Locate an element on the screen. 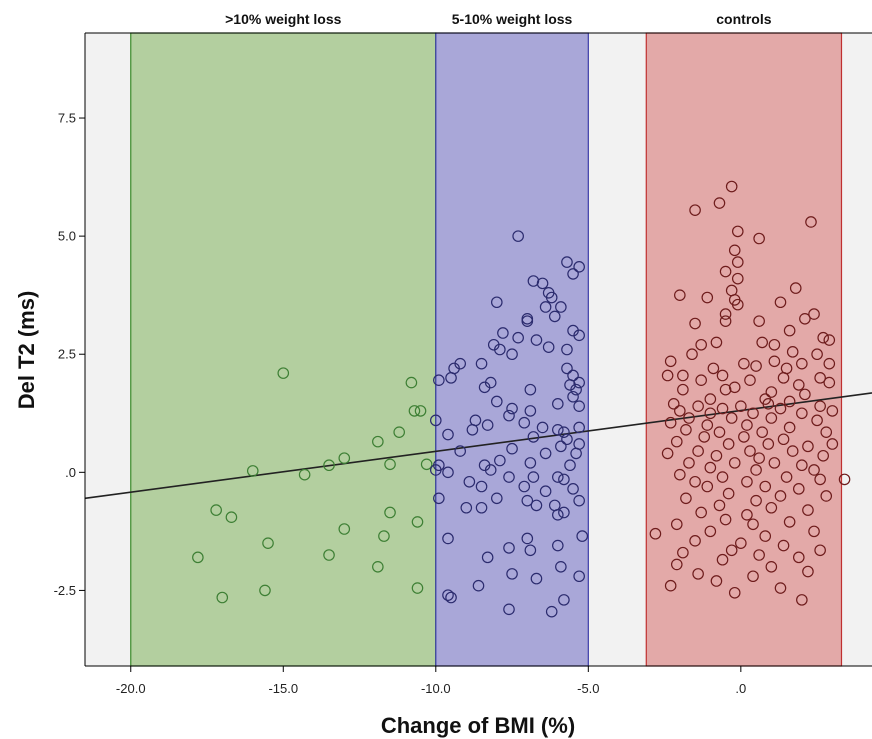 Image resolution: width=872 pixels, height=739 pixels. x-tick-label-2: -10.0 is located at coordinates (436, 688).